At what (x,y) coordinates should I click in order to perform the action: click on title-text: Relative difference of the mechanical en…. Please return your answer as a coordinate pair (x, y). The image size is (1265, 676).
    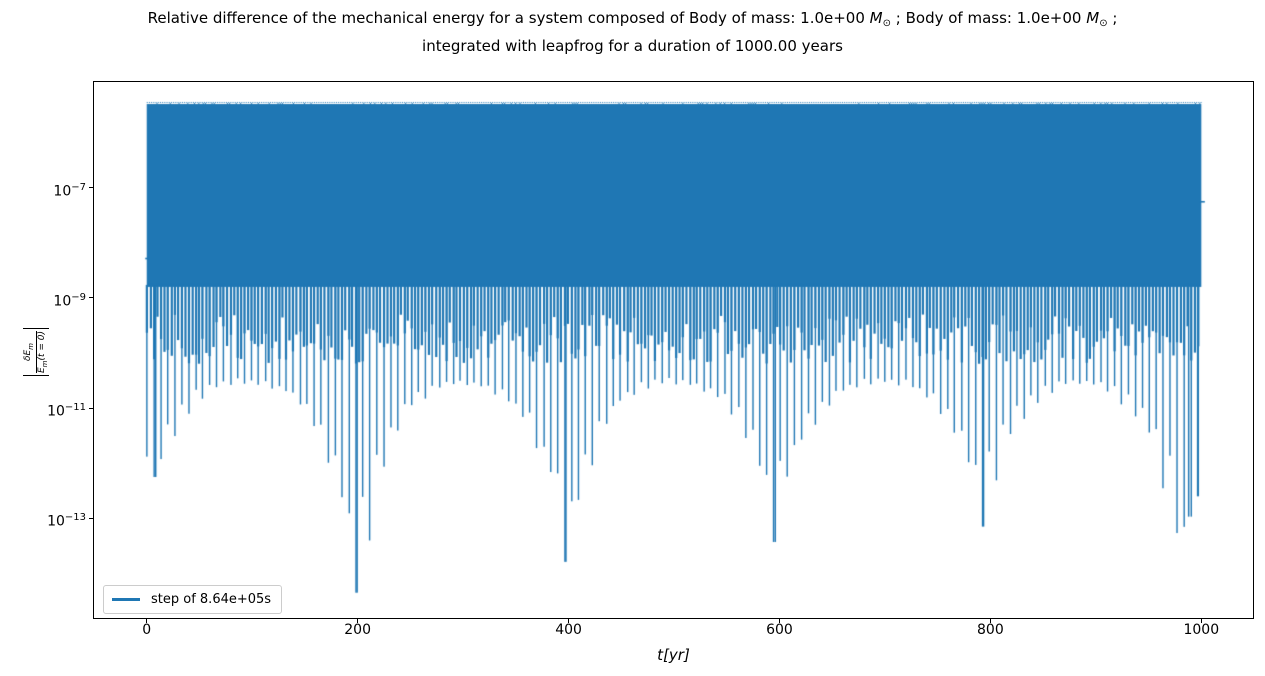
    Looking at the image, I should click on (508, 18).